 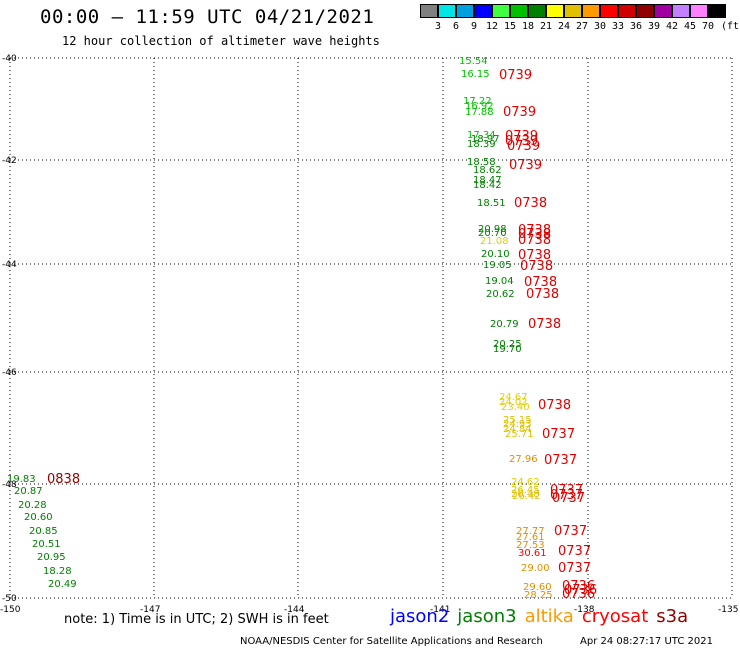 I want to click on wave-height-label: 27.77, so click(x=530, y=531).